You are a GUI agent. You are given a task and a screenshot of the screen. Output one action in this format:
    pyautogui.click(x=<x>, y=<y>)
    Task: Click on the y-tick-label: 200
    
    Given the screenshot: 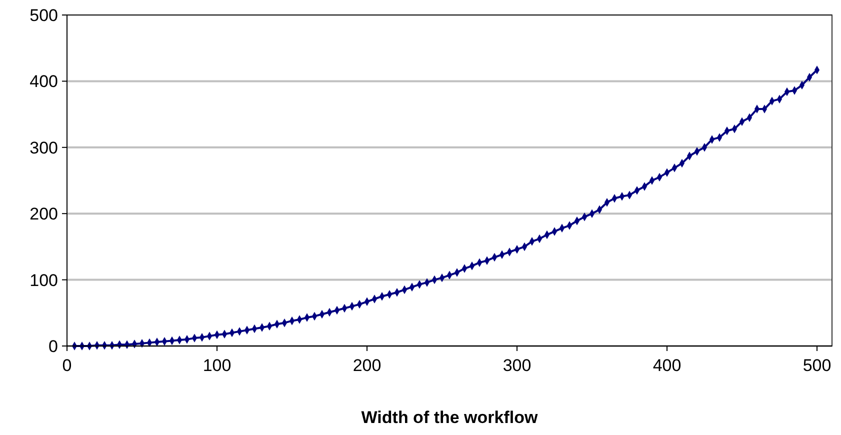 What is the action you would take?
    pyautogui.click(x=44, y=214)
    